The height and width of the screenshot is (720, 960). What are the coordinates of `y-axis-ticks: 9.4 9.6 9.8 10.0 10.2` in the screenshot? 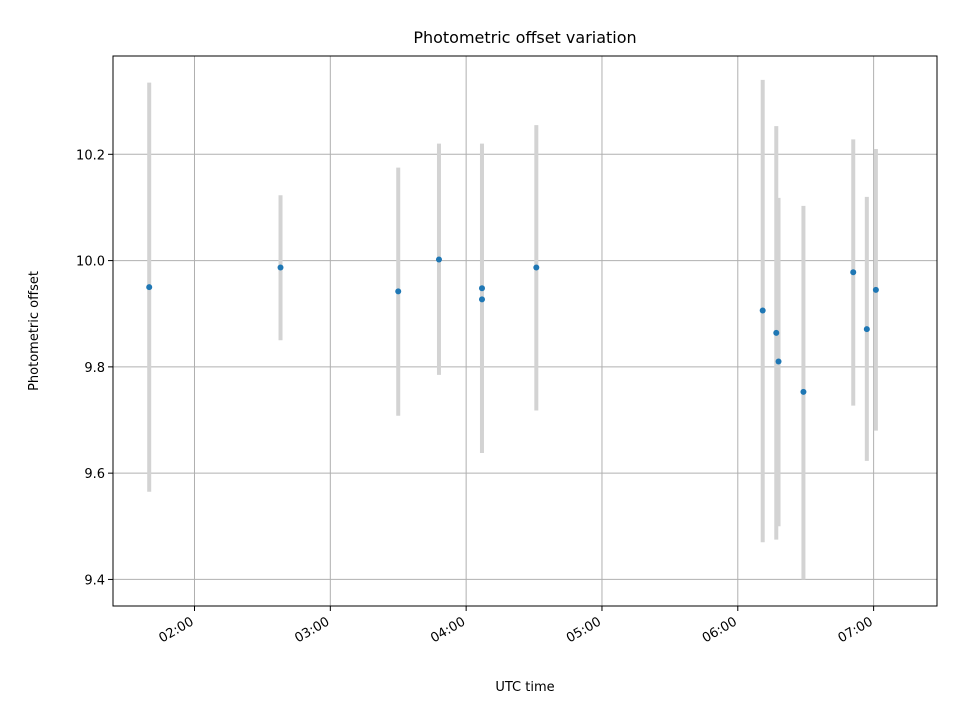 It's located at (94, 368).